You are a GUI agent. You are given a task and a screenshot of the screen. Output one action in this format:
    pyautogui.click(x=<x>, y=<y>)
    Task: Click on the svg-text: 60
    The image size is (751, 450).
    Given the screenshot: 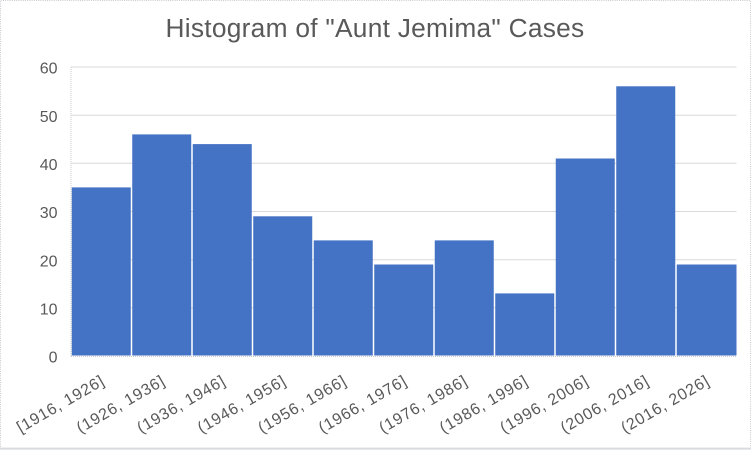 What is the action you would take?
    pyautogui.click(x=49, y=69)
    